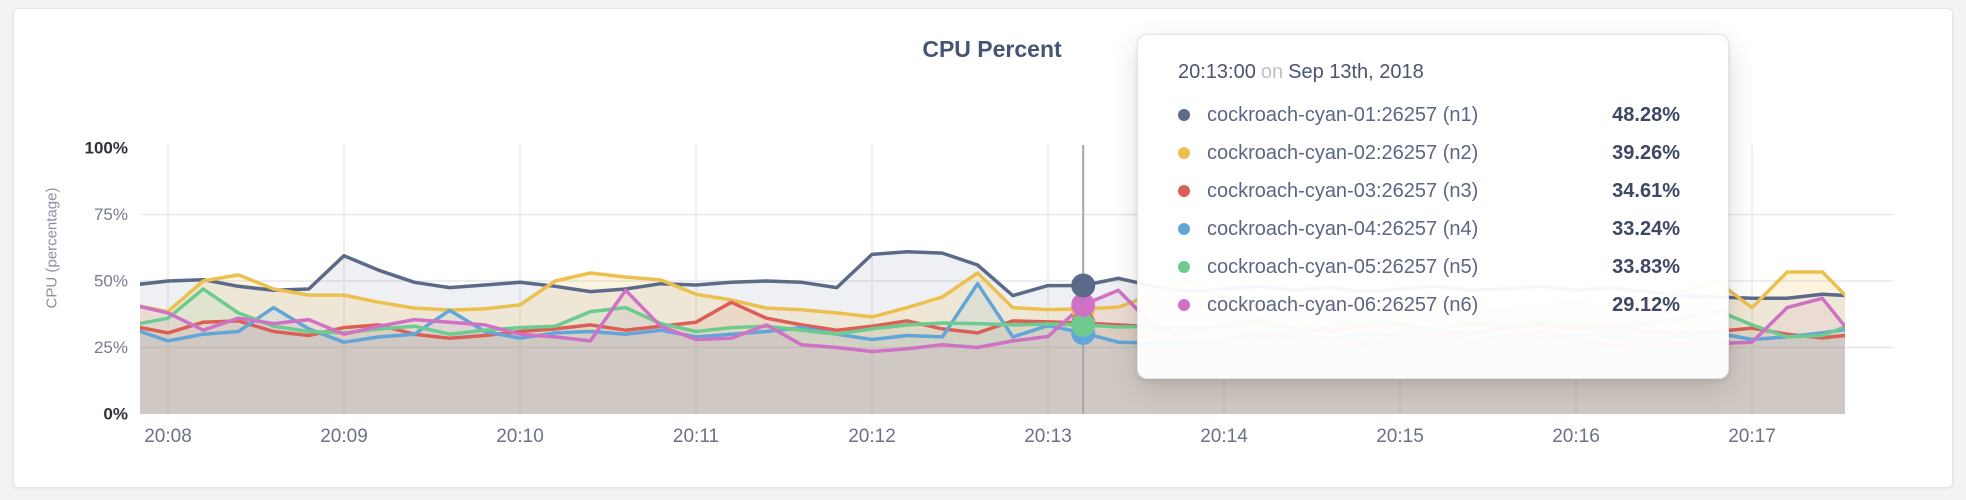  Describe the element at coordinates (1343, 228) in the screenshot. I see `series-label: cockroach-cyan-04:26257 (n4)` at that location.